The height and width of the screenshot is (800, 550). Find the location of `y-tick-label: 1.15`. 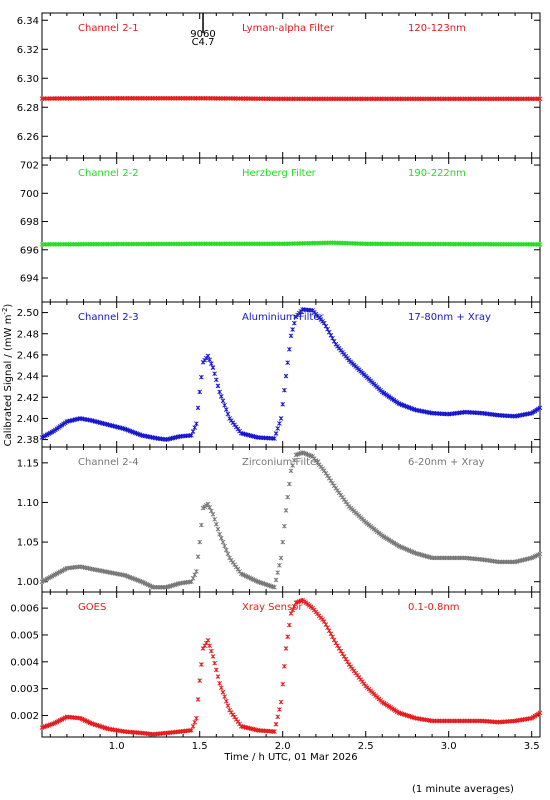

y-tick-label: 1.15 is located at coordinates (28, 463).